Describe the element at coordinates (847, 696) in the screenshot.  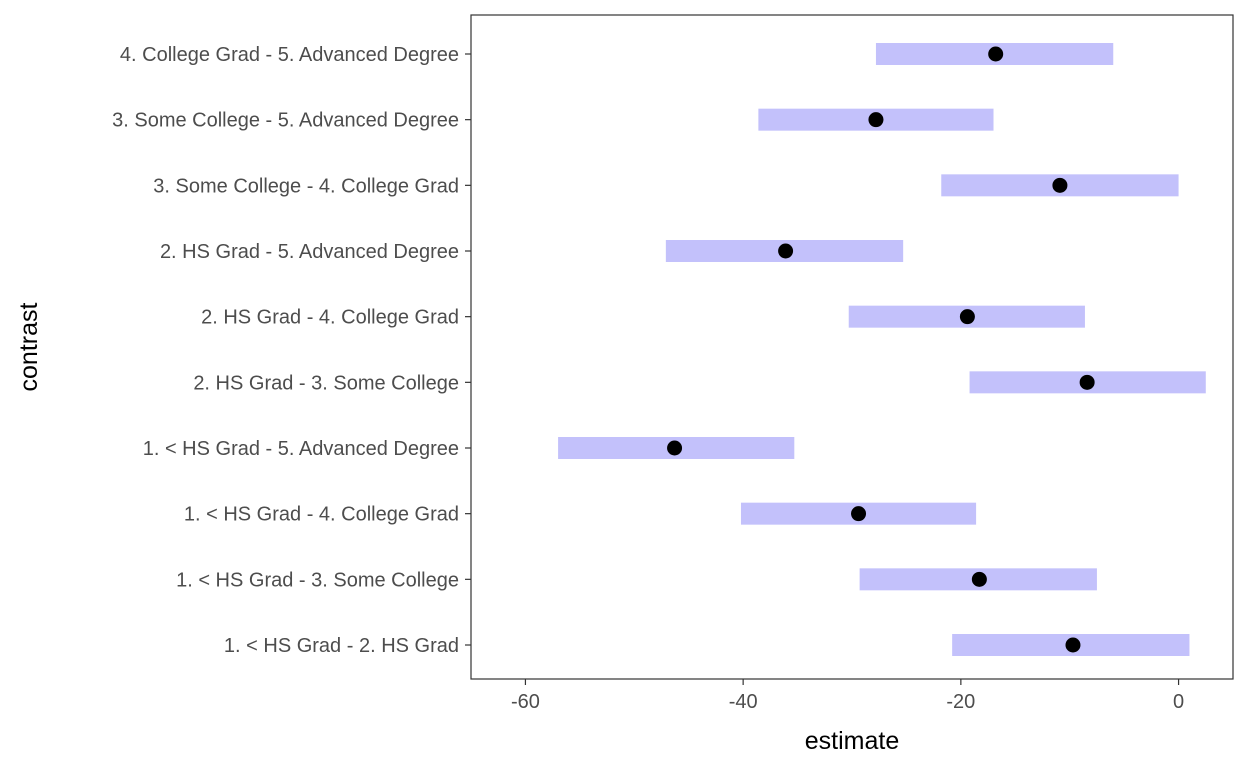
I see `x-axis: -60 -40 -20 0` at that location.